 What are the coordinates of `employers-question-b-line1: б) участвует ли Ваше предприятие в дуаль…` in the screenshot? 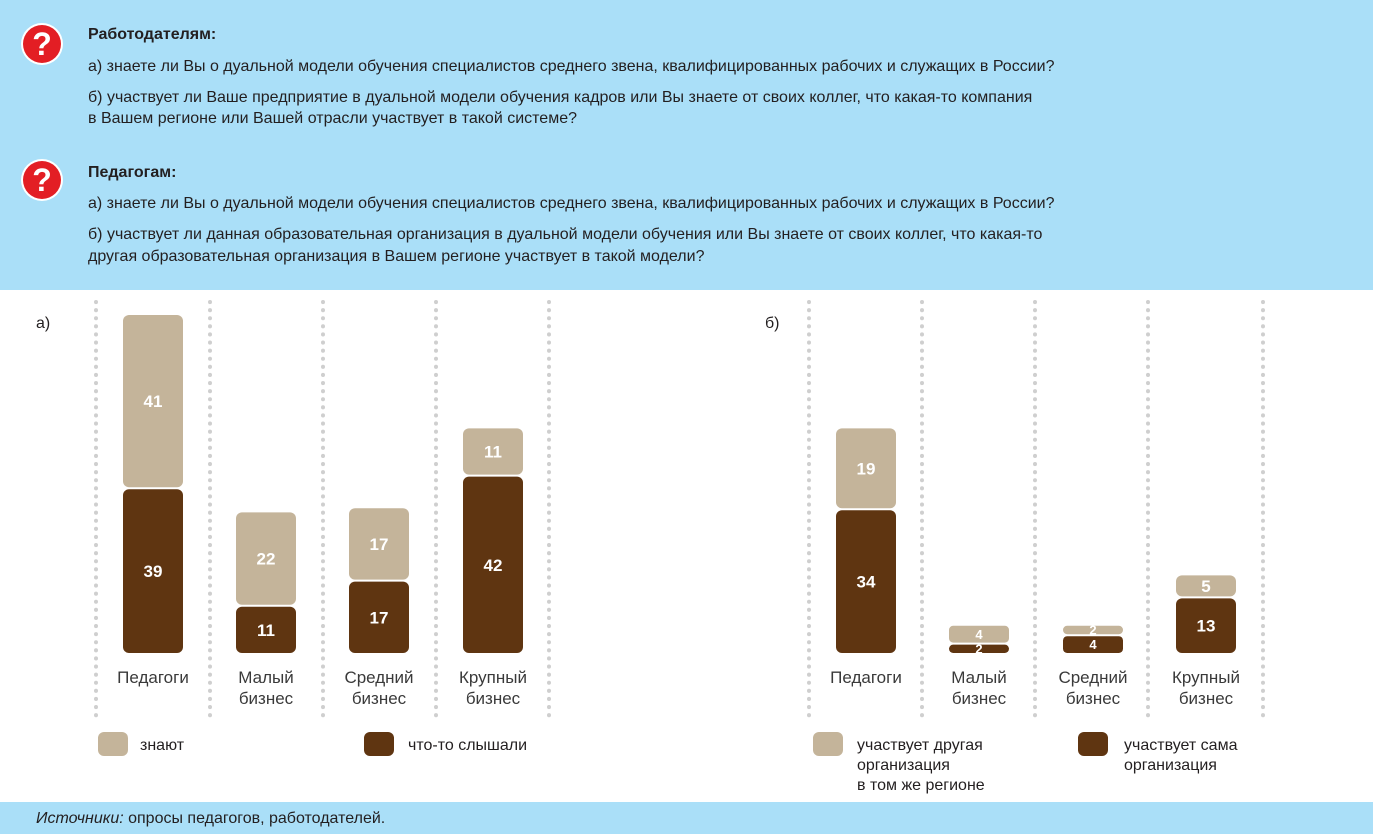 It's located at (560, 97).